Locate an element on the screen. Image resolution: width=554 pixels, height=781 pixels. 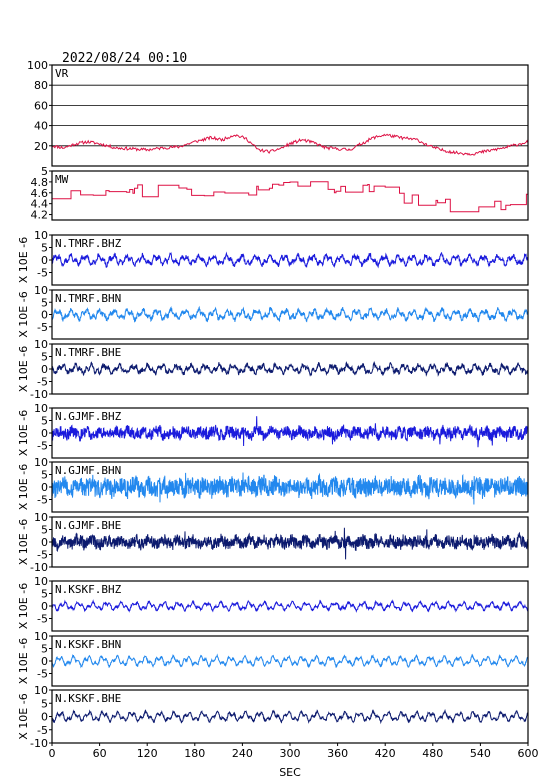
x-tick-label: 360 is located at coordinates (337, 753).